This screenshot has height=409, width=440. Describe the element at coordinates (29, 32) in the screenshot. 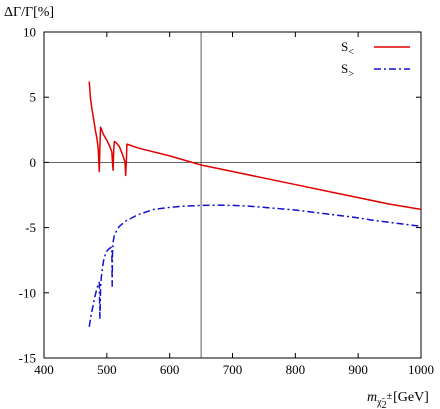

I see `y-tick-label: 10` at that location.